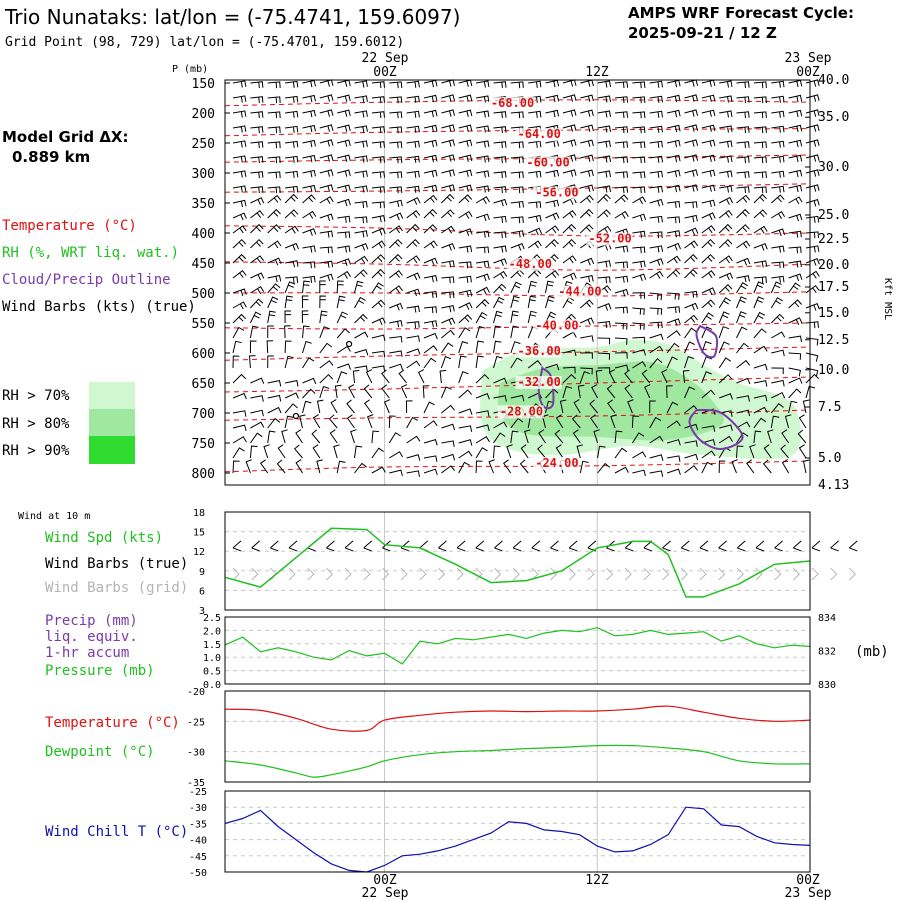 The height and width of the screenshot is (900, 900). Describe the element at coordinates (829, 407) in the screenshot. I see `height-tick-label: 7.5` at that location.